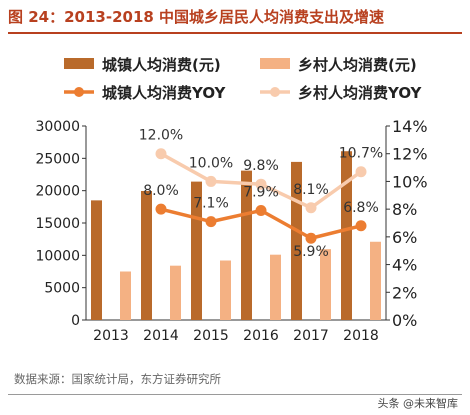 Image resolution: width=470 pixels, height=415 pixels. I want to click on legend-label: 城镇人均消费(元), so click(161, 65).